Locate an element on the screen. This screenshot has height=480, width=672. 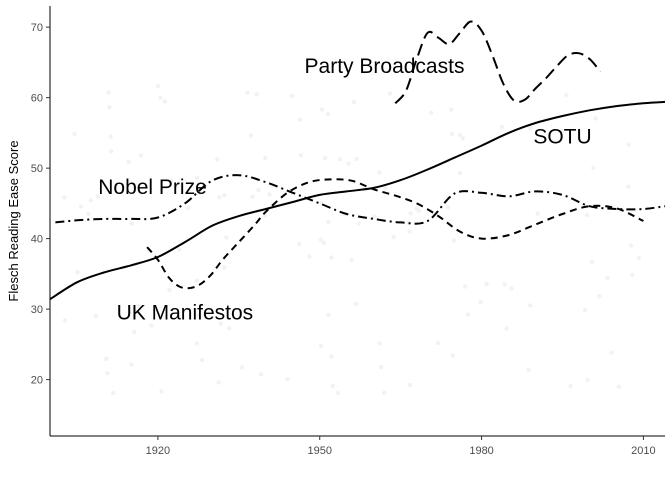
series-line-nobel-prize is located at coordinates (360, 199).